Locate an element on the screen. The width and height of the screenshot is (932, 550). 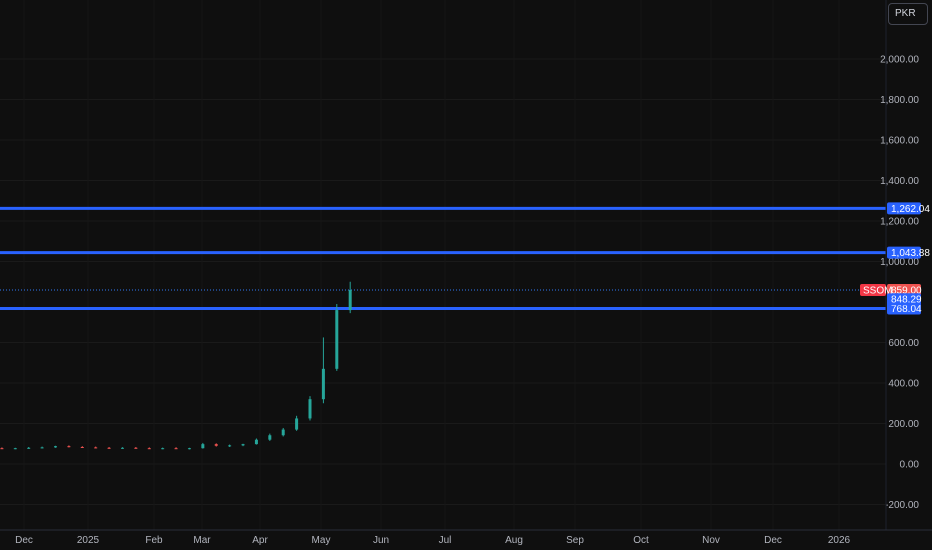
y-tick-label: 2,000.00 is located at coordinates (899, 60).